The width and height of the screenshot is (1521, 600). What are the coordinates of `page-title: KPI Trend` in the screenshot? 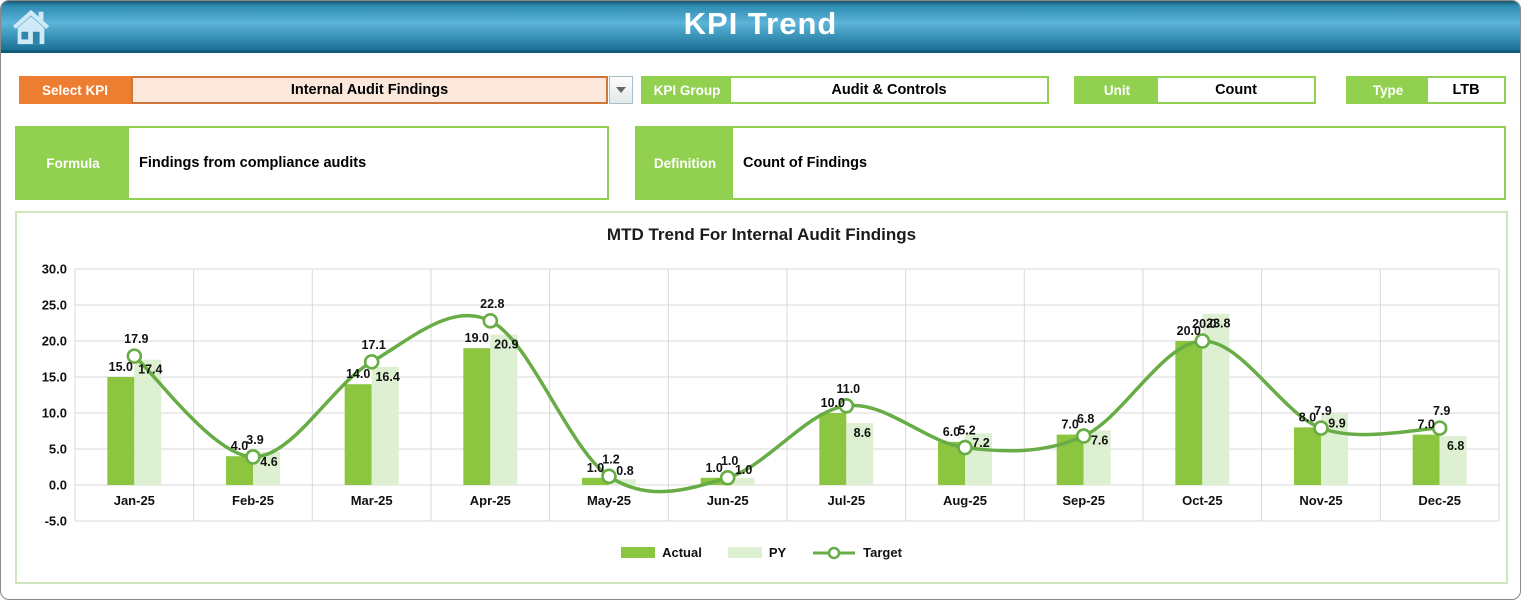 It's located at (760, 23).